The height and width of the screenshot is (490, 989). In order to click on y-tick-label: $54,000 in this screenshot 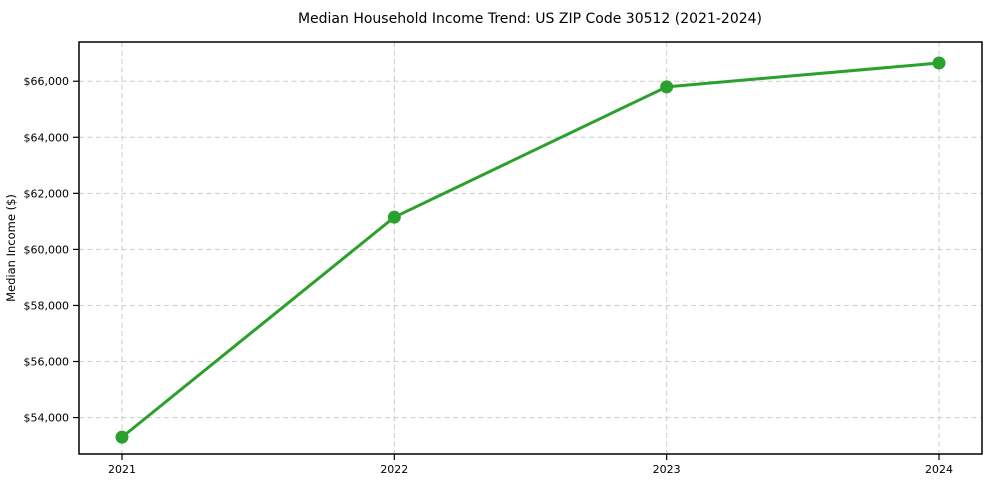, I will do `click(47, 418)`.